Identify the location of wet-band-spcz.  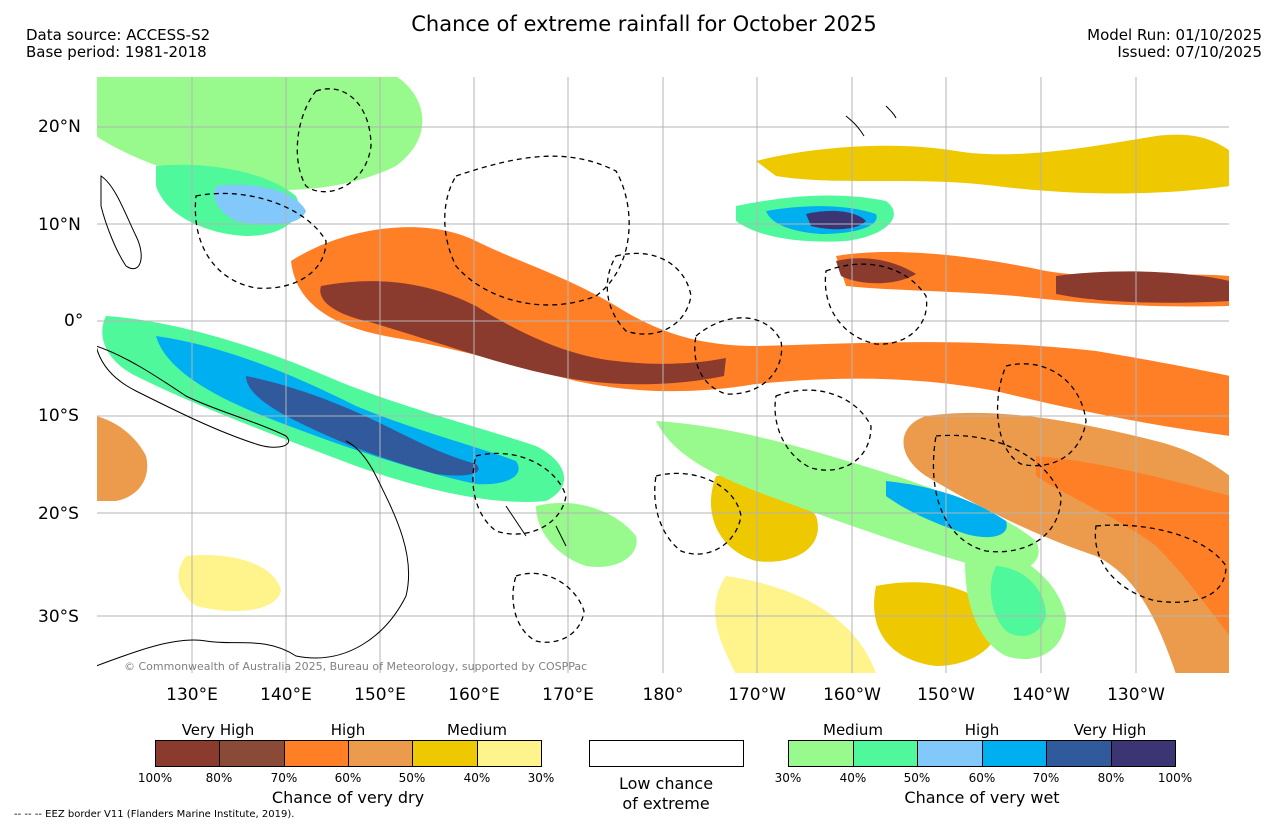
(847, 496).